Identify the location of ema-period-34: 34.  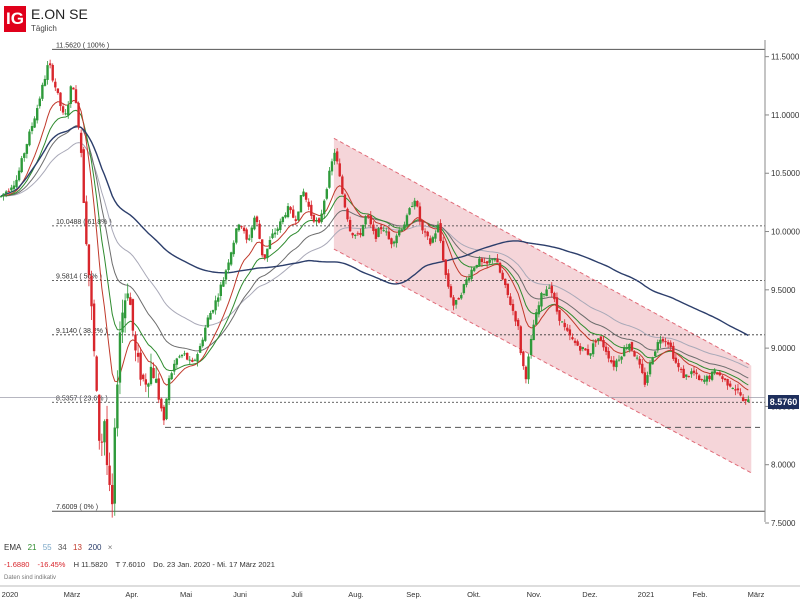
(62, 547).